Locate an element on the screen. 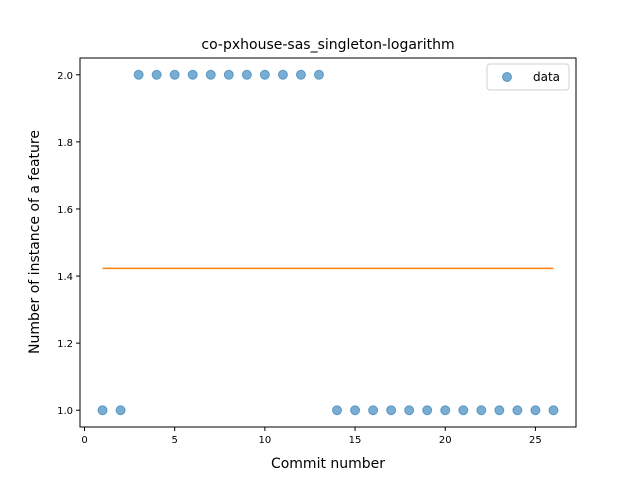 The image size is (640, 480). x-tick-label: 15 is located at coordinates (355, 440).